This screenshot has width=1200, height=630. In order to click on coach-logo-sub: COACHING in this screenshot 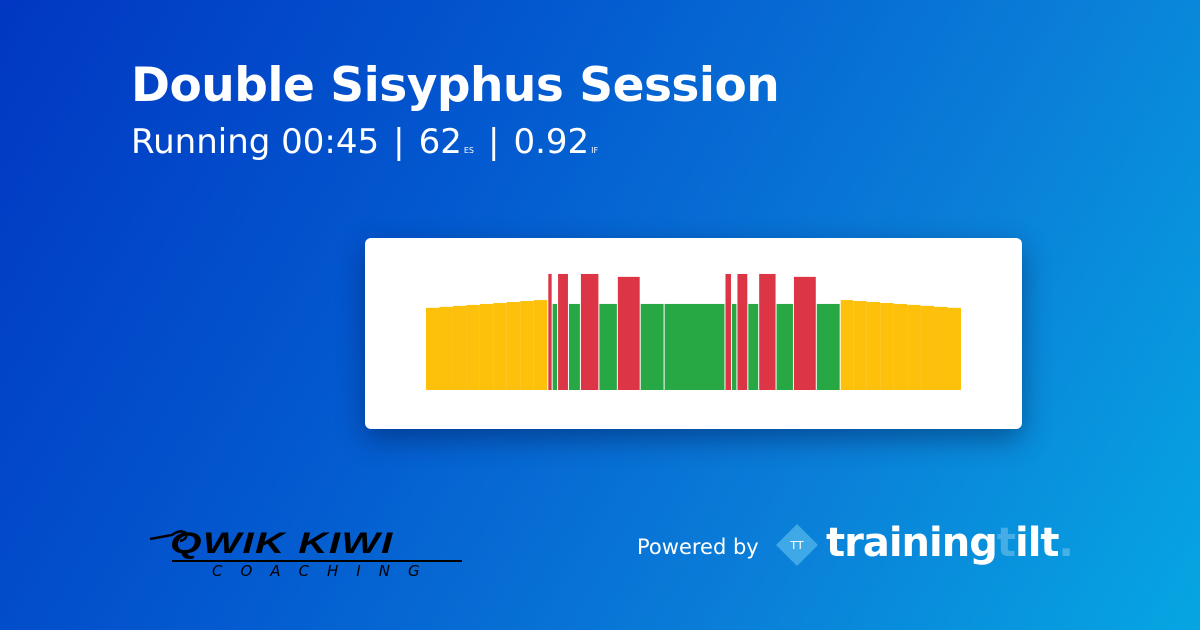, I will do `click(325, 571)`.